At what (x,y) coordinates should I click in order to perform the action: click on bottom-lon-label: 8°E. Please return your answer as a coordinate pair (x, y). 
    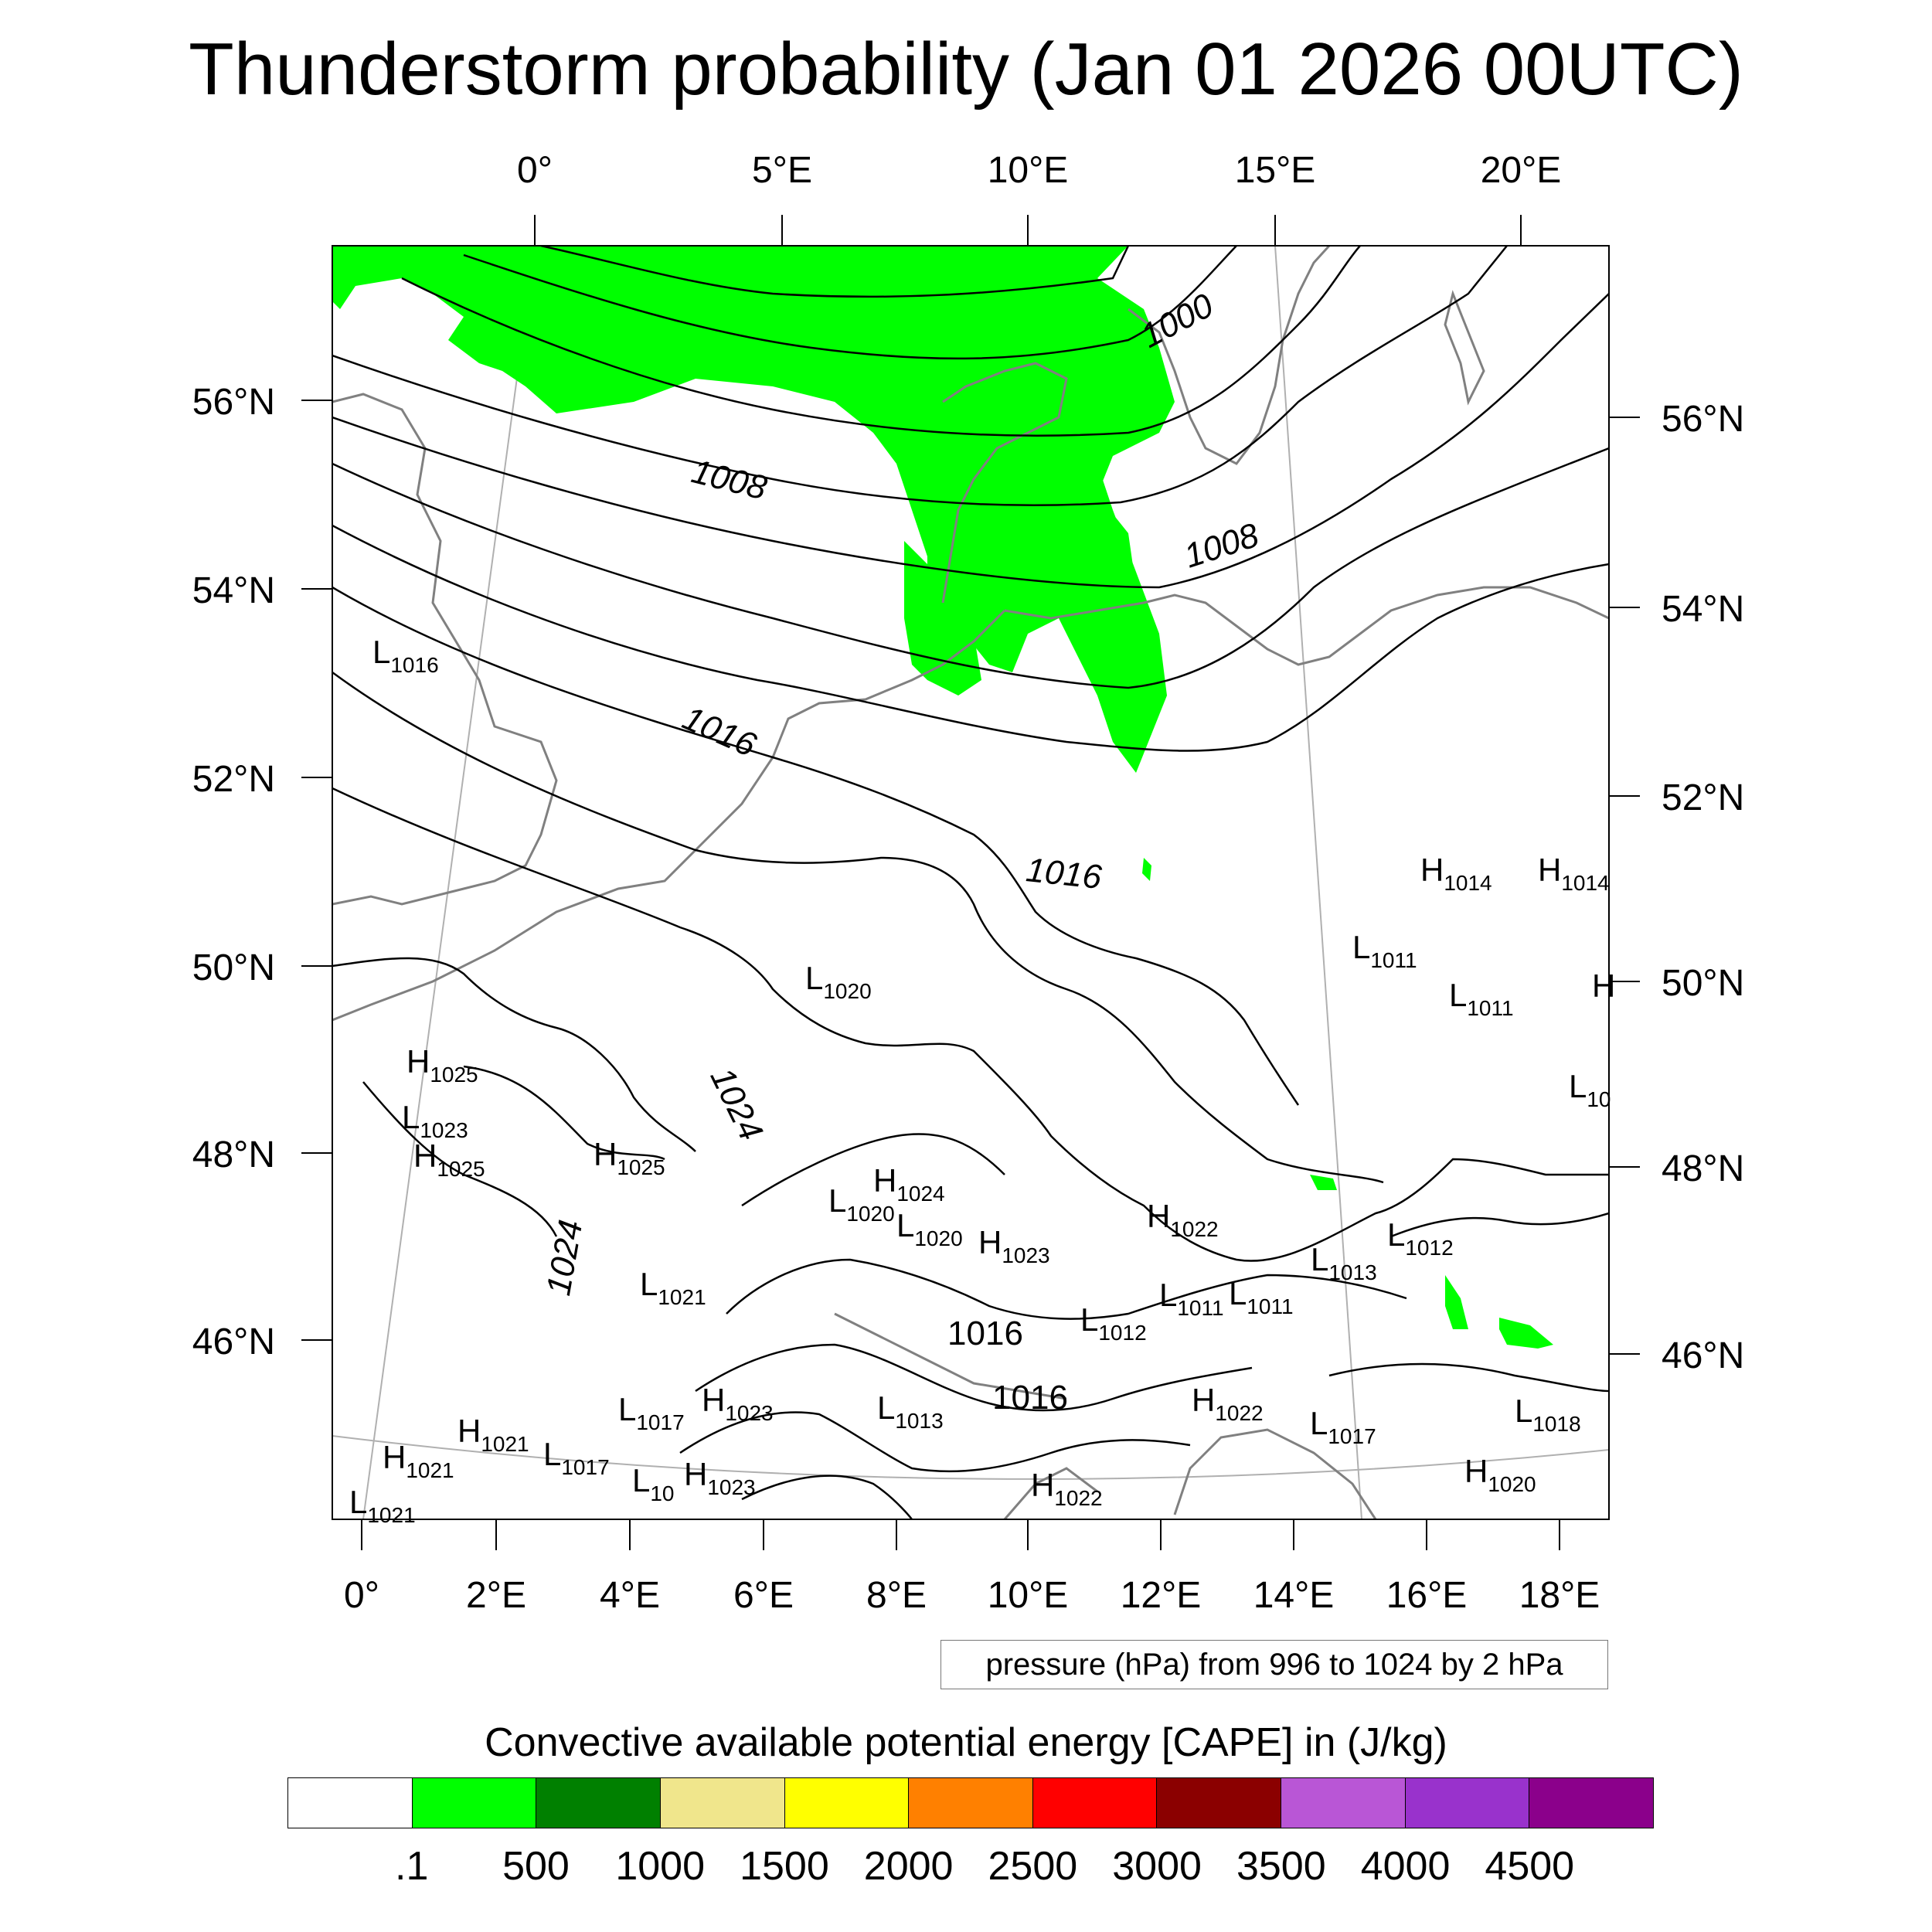
    Looking at the image, I should click on (897, 1596).